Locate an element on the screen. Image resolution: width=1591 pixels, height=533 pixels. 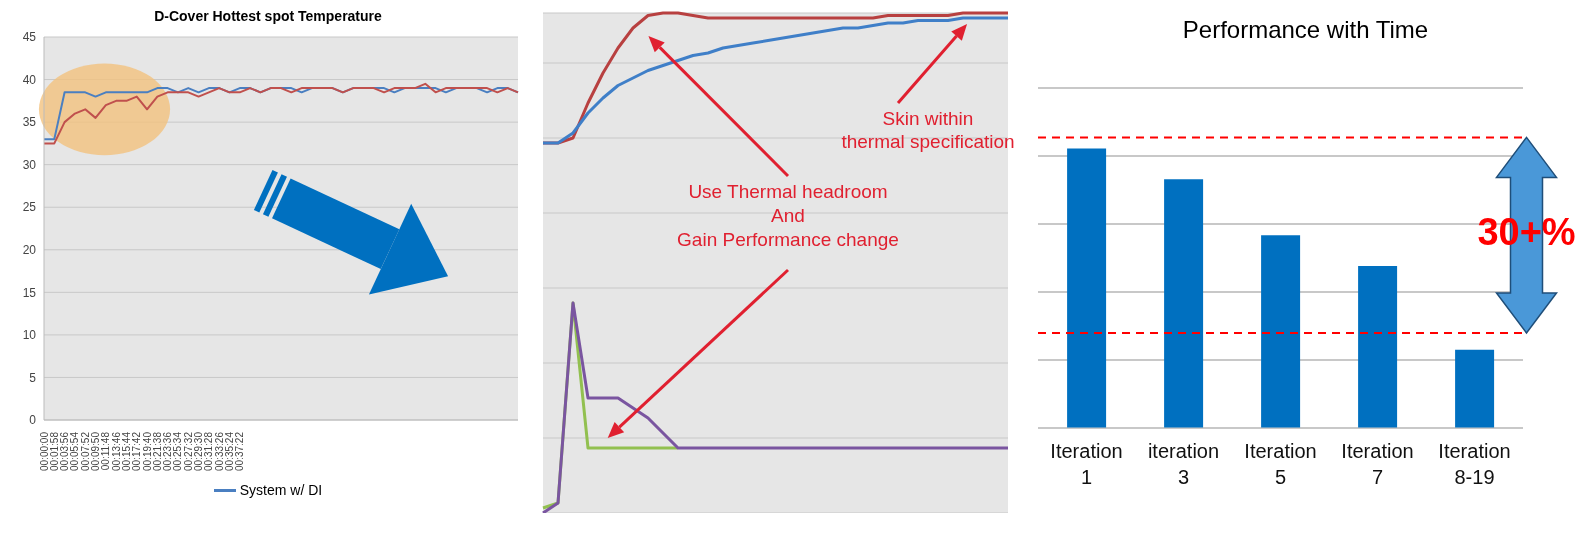
legend-label: System w/ DI is located at coordinates (281, 490).